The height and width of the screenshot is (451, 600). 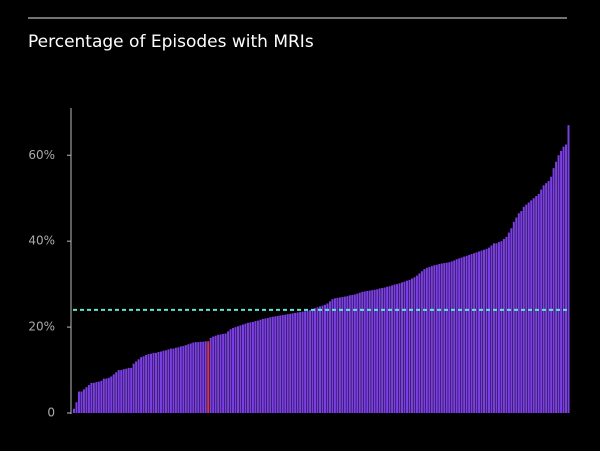 What do you see at coordinates (41, 241) in the screenshot?
I see `y-tick-label: 40%` at bounding box center [41, 241].